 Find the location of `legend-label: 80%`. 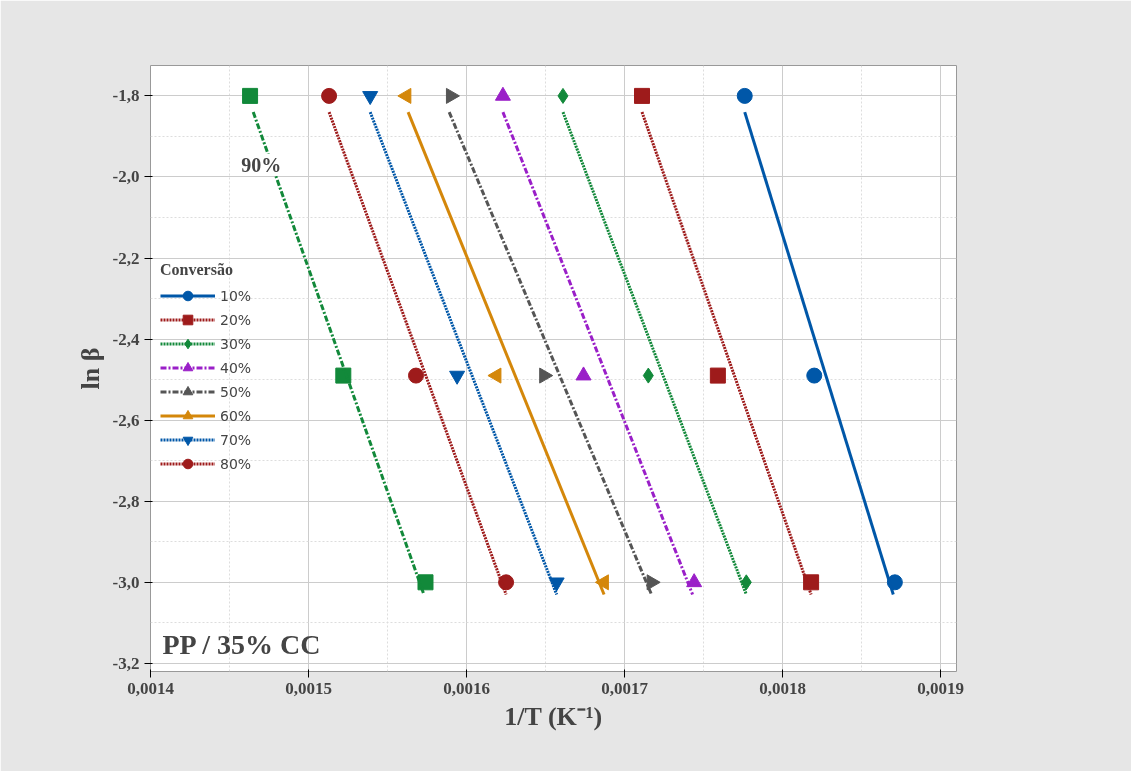

legend-label: 80% is located at coordinates (236, 464).